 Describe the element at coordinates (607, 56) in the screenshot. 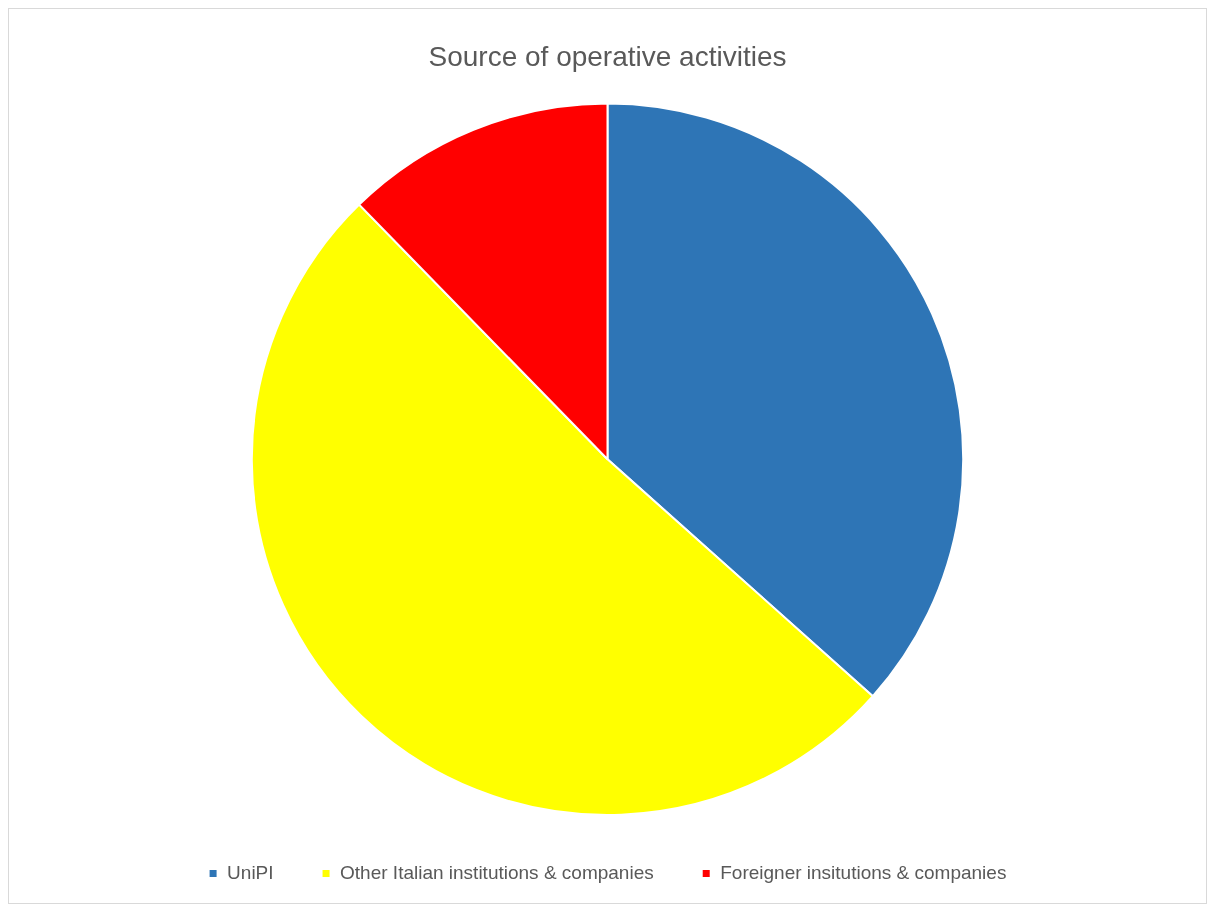

I see `chart-title: Source of operative activities` at that location.